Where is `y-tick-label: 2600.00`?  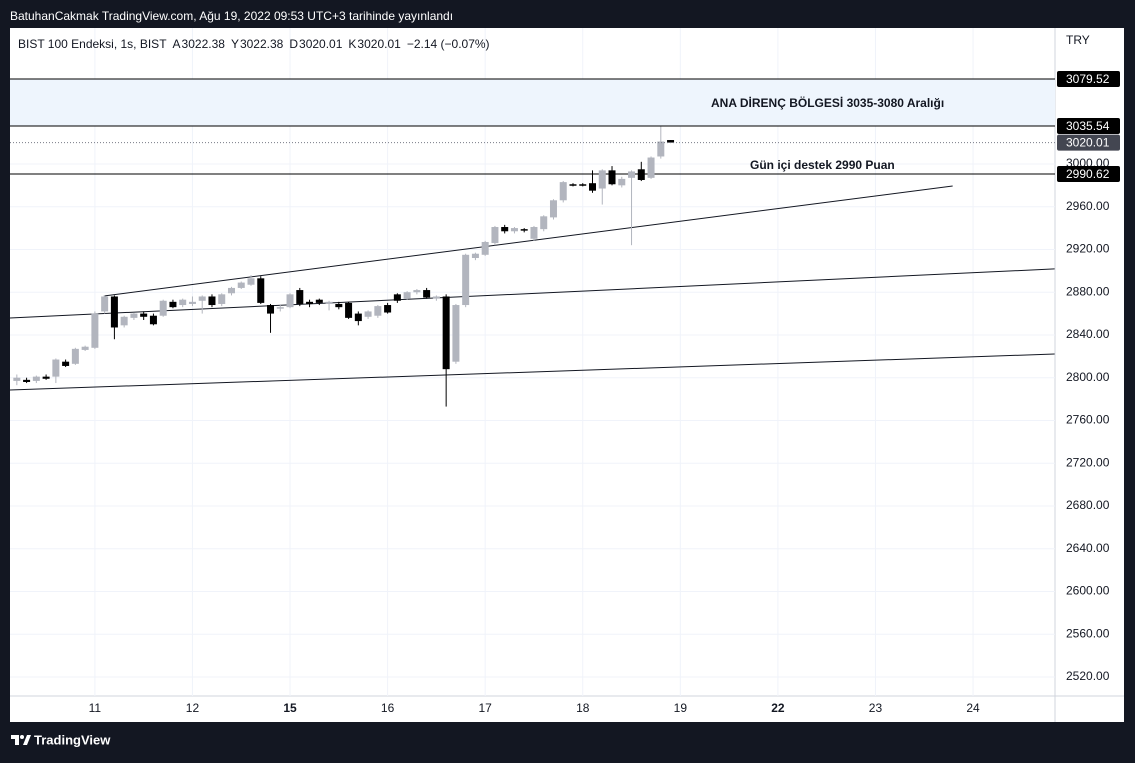
y-tick-label: 2600.00 is located at coordinates (1088, 591).